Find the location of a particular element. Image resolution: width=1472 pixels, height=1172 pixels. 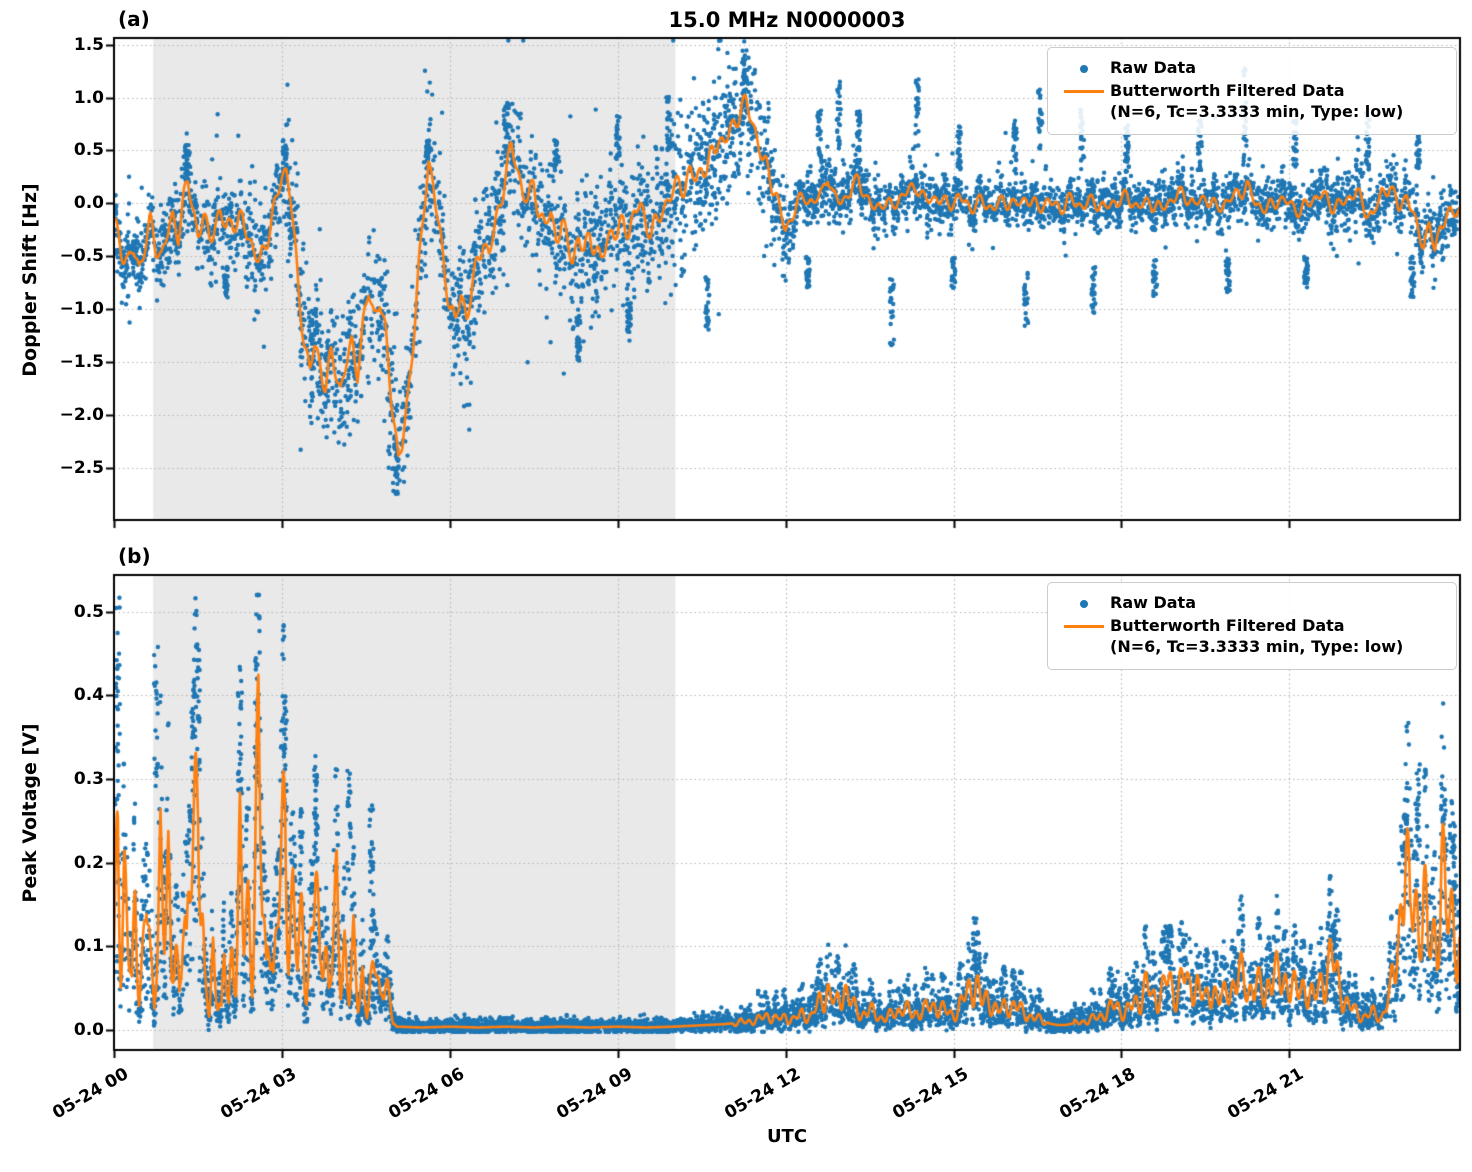

y-tick-label: 0.2 is located at coordinates (88, 862).